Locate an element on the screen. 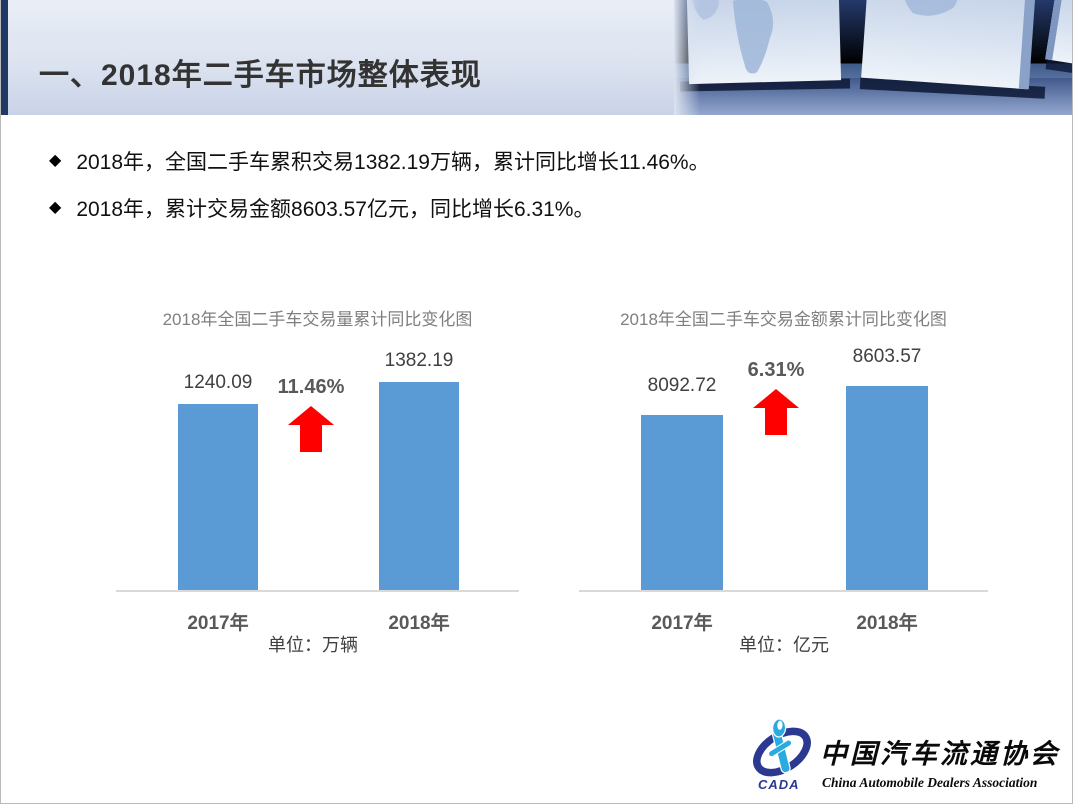 This screenshot has height=804, width=1073. bar-2017-amount is located at coordinates (682, 503).